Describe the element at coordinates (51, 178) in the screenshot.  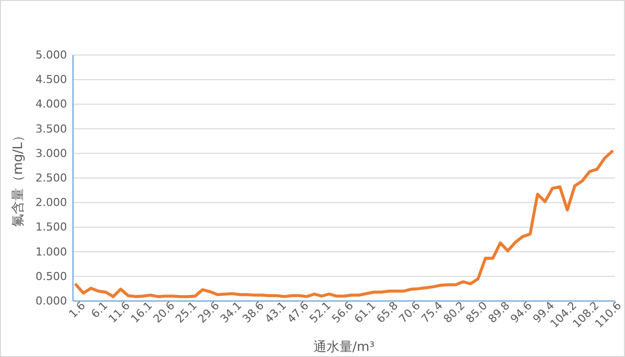
I see `y-tick-label: 2.500` at that location.